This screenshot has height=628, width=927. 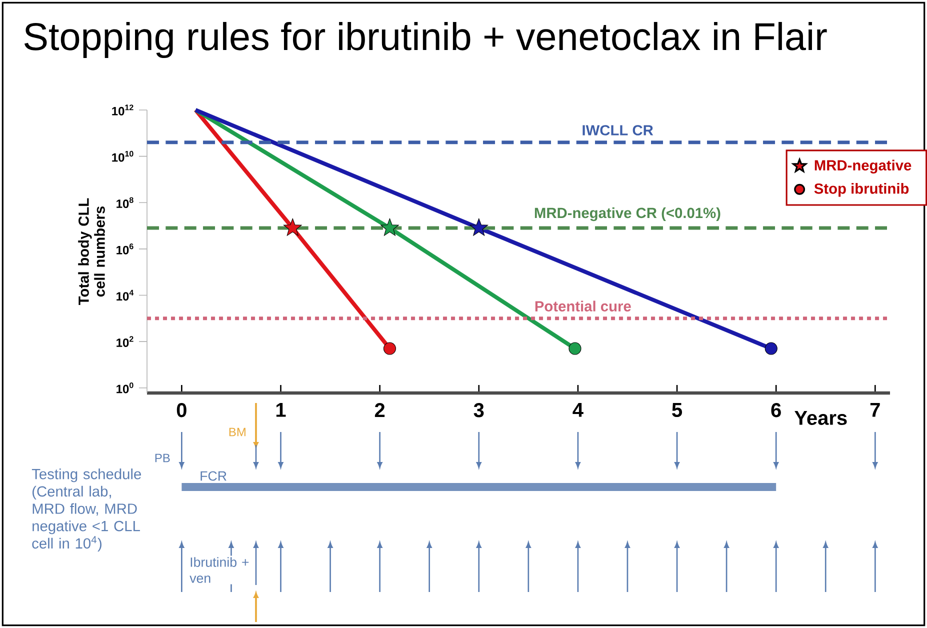 What do you see at coordinates (578, 410) in the screenshot?
I see `x-tick-label: 4` at bounding box center [578, 410].